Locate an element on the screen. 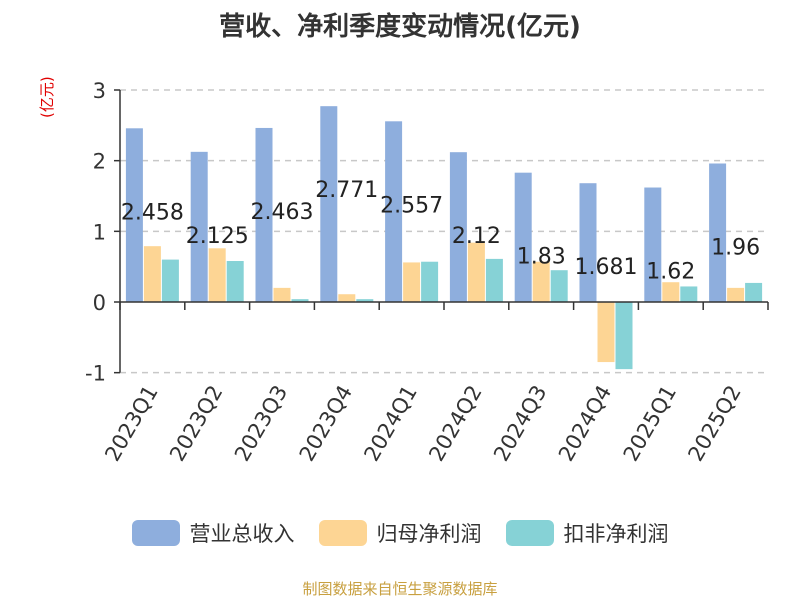  data-label: 1.83 is located at coordinates (541, 257).